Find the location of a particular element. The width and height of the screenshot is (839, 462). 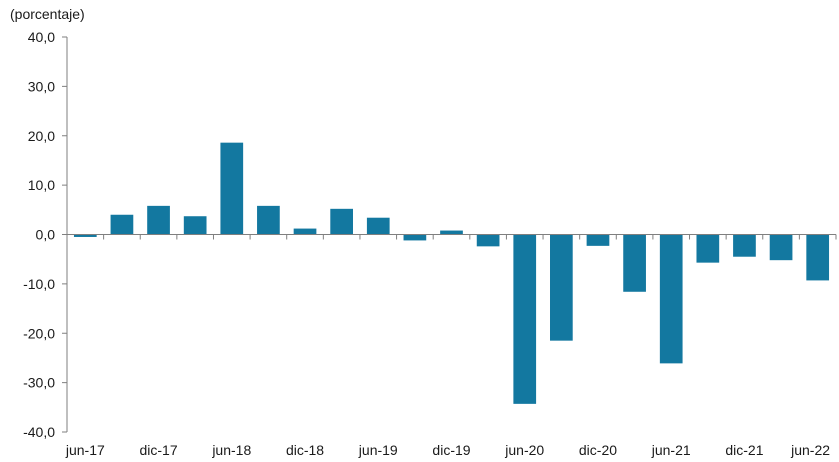

y-tick-label: 40,0 is located at coordinates (41, 37).